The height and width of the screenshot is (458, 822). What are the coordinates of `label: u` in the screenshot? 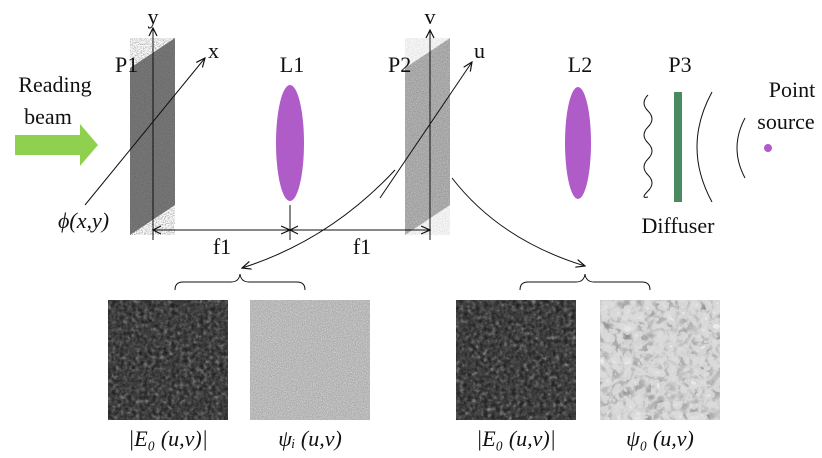 It's located at (479, 50).